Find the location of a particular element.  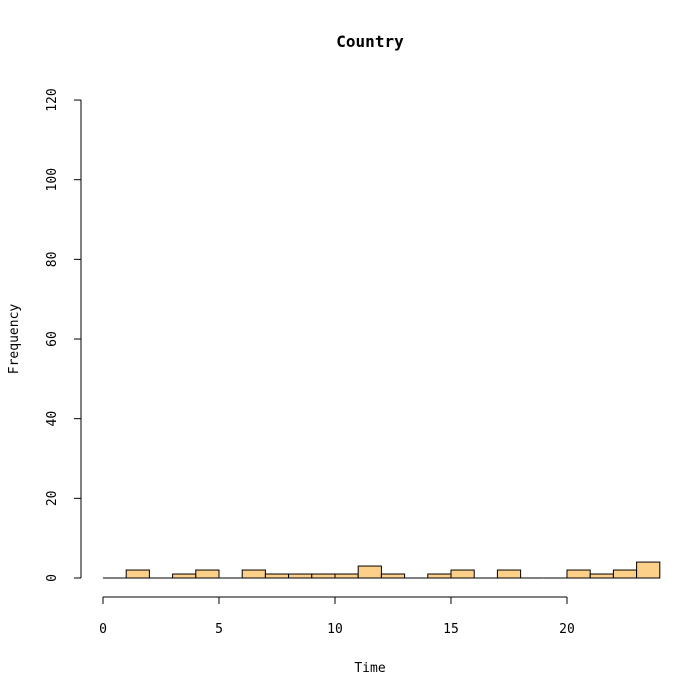

y-tick-label: 120 is located at coordinates (52, 99).